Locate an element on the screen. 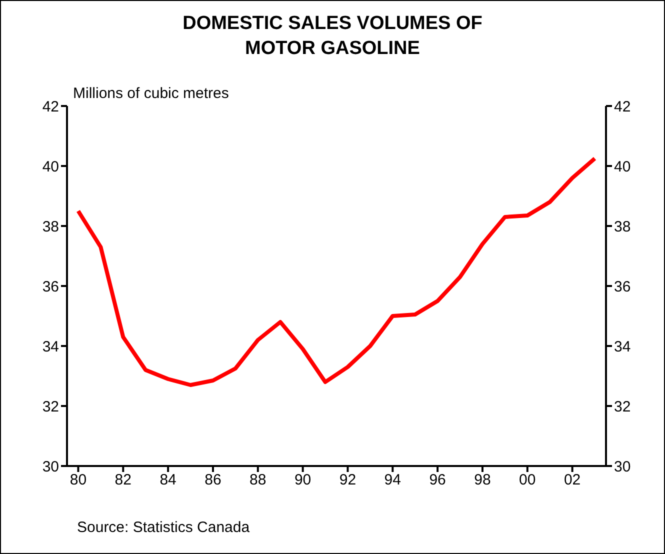 This screenshot has width=665, height=554. y2-tick-label: 38 is located at coordinates (622, 227).